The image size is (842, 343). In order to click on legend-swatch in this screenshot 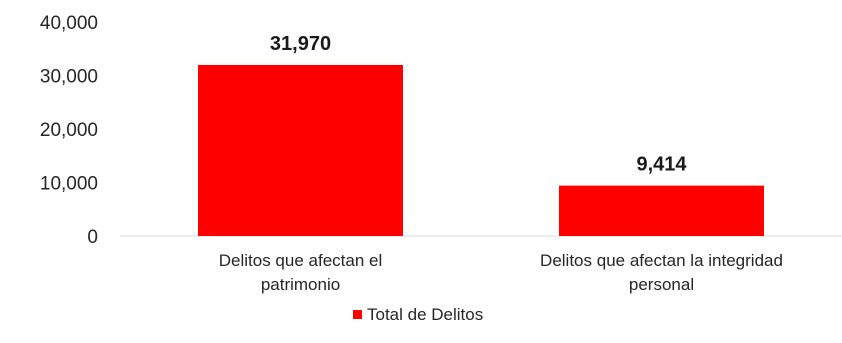, I will do `click(357, 314)`.